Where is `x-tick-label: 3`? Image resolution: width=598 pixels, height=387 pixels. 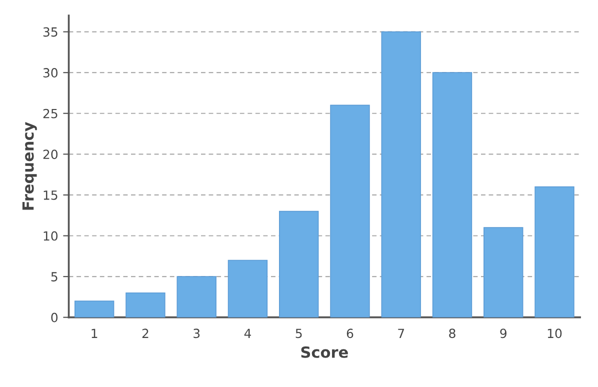
x-tick-label: 3 is located at coordinates (197, 333).